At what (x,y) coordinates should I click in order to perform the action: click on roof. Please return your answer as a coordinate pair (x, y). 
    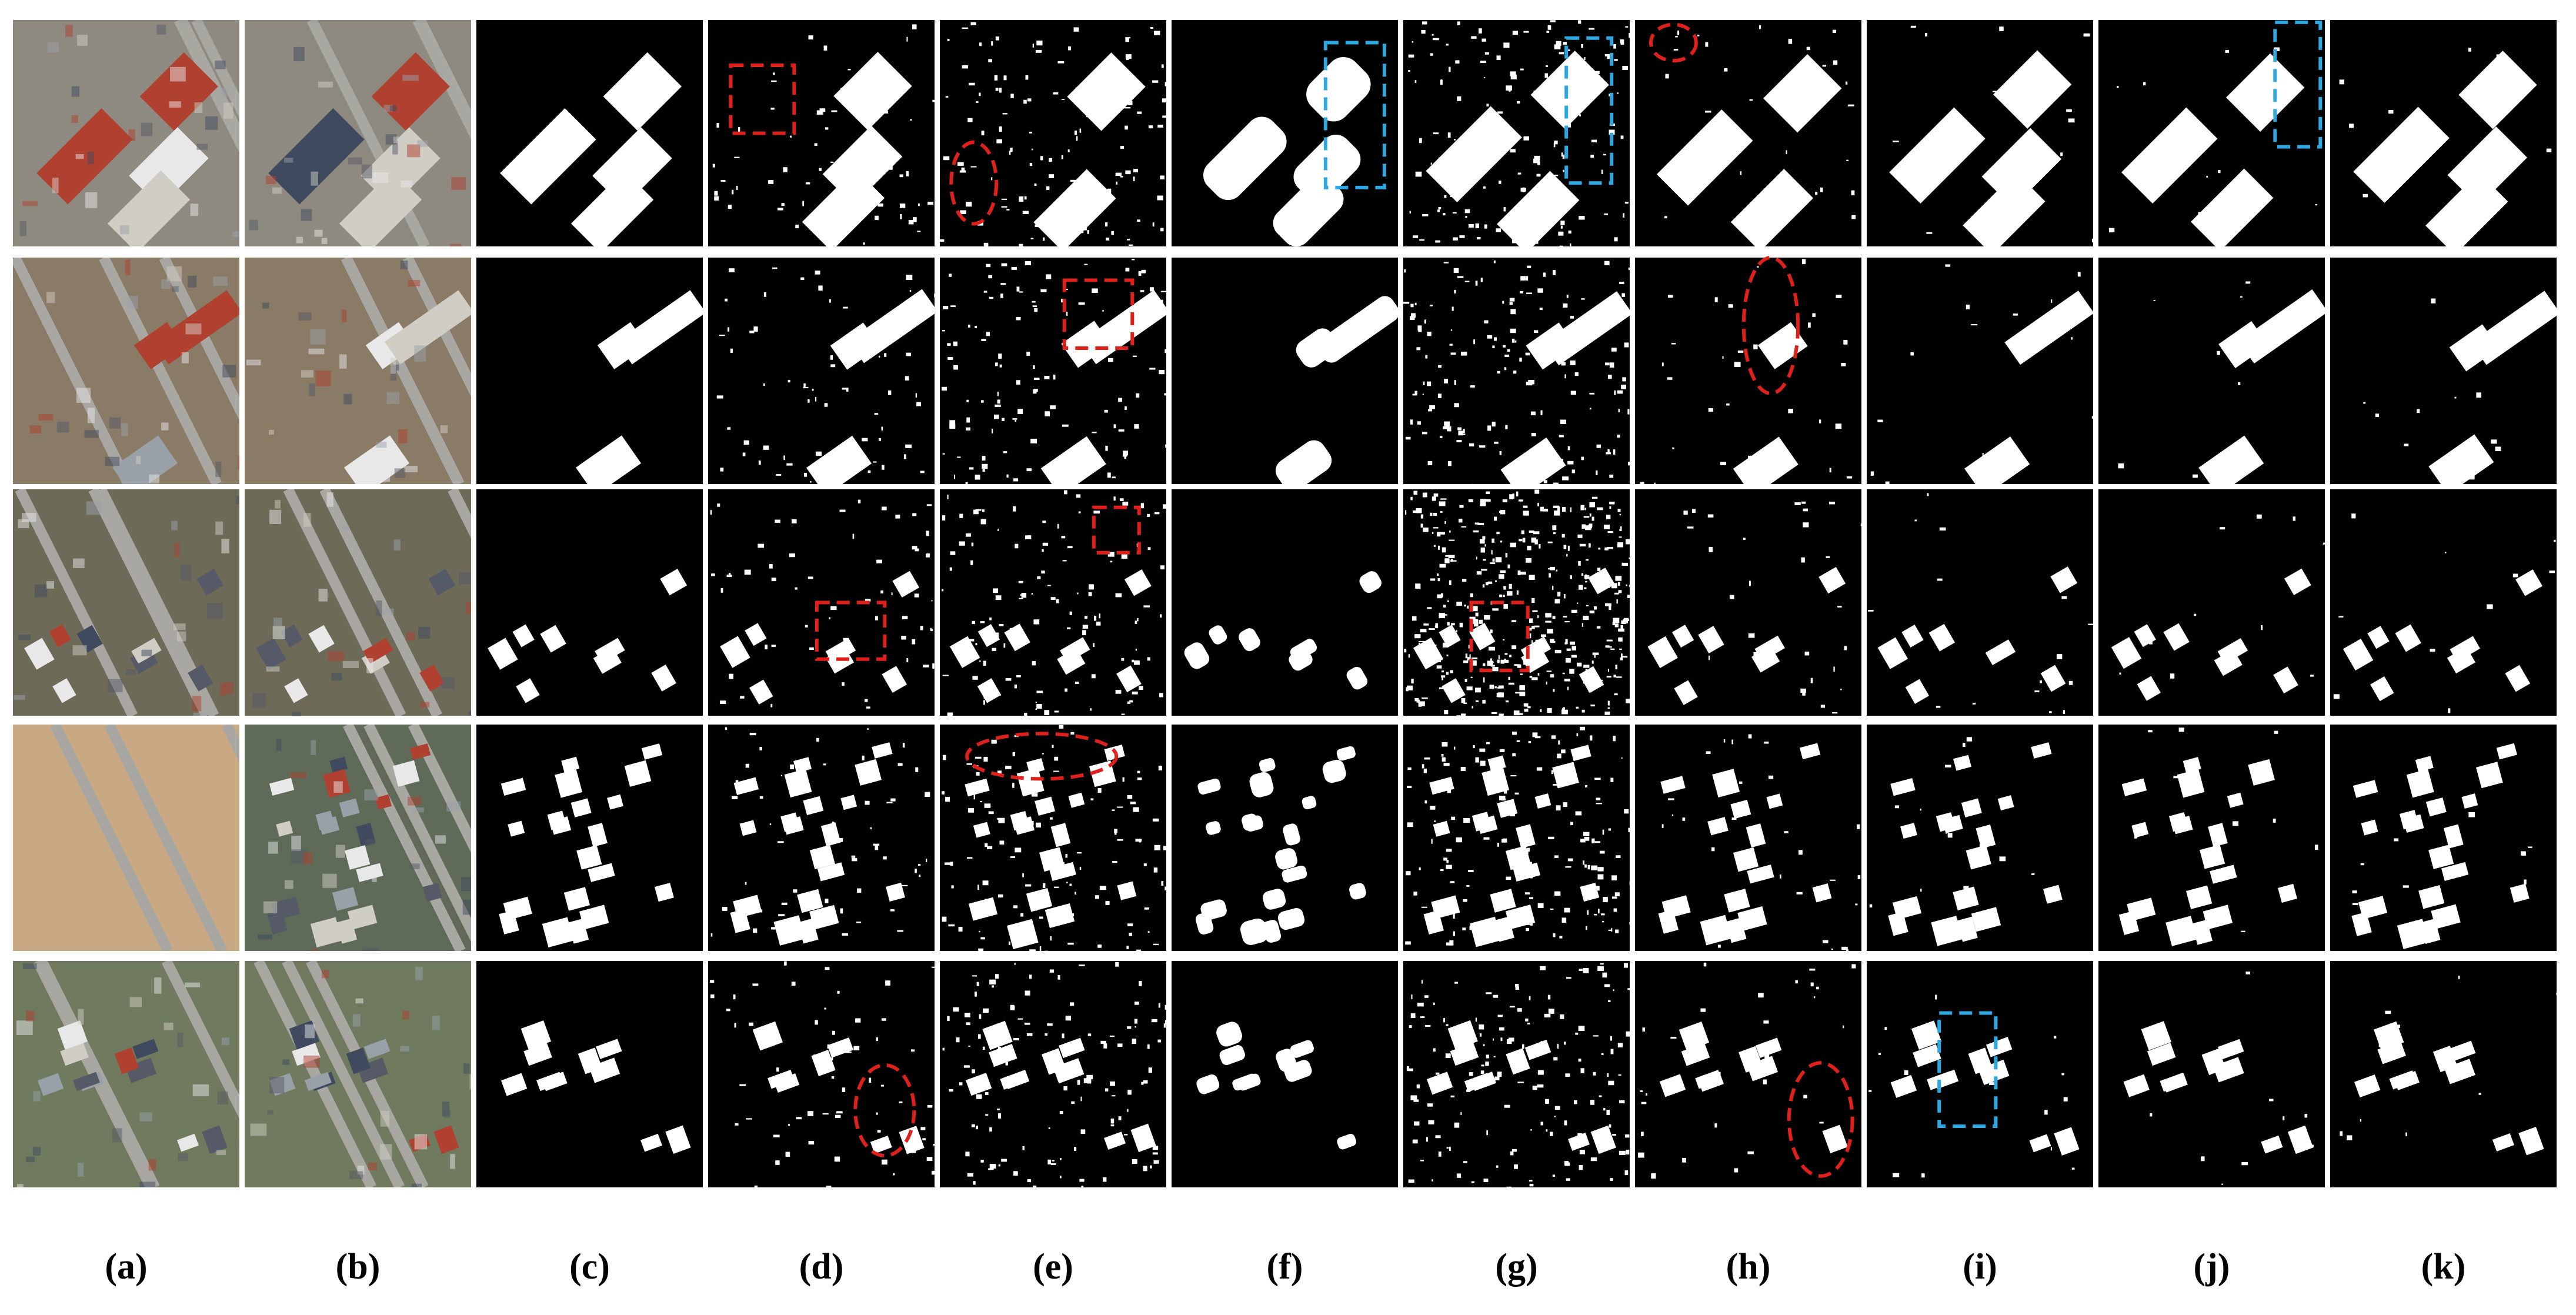
    Looking at the image, I should click on (406, 773).